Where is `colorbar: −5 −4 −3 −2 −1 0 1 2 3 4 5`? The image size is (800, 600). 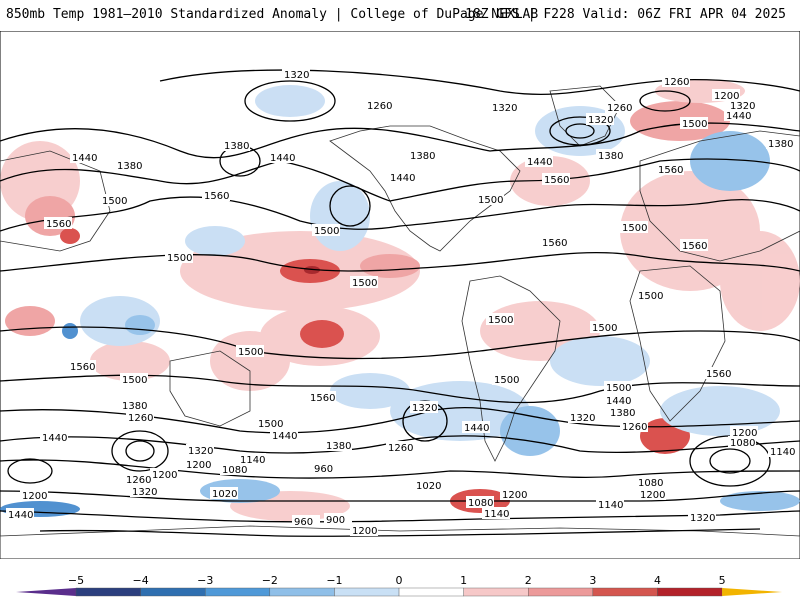
colorbar: −5 −4 −3 −2 −1 0 1 2 3 4 5 is located at coordinates (399, 585).